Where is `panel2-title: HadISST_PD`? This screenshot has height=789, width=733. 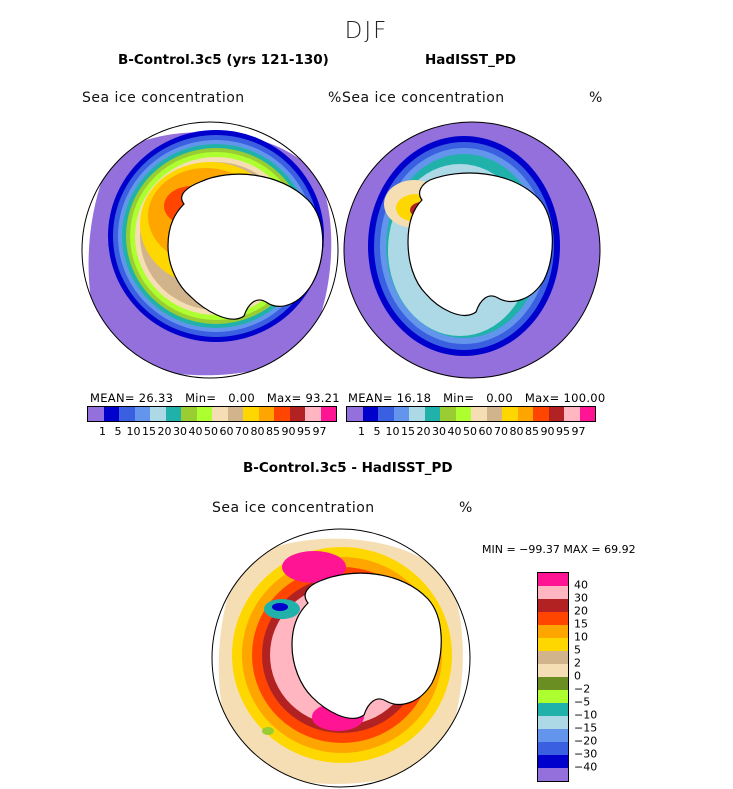 panel2-title: HadISST_PD is located at coordinates (470, 60).